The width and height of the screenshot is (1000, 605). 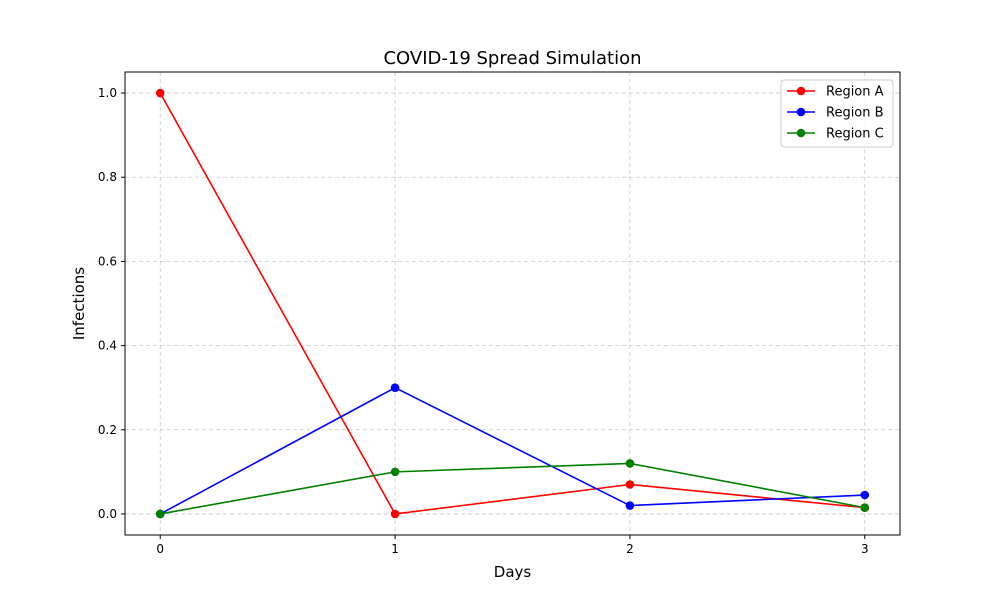 I want to click on x-axis-title: Days, so click(x=513, y=572).